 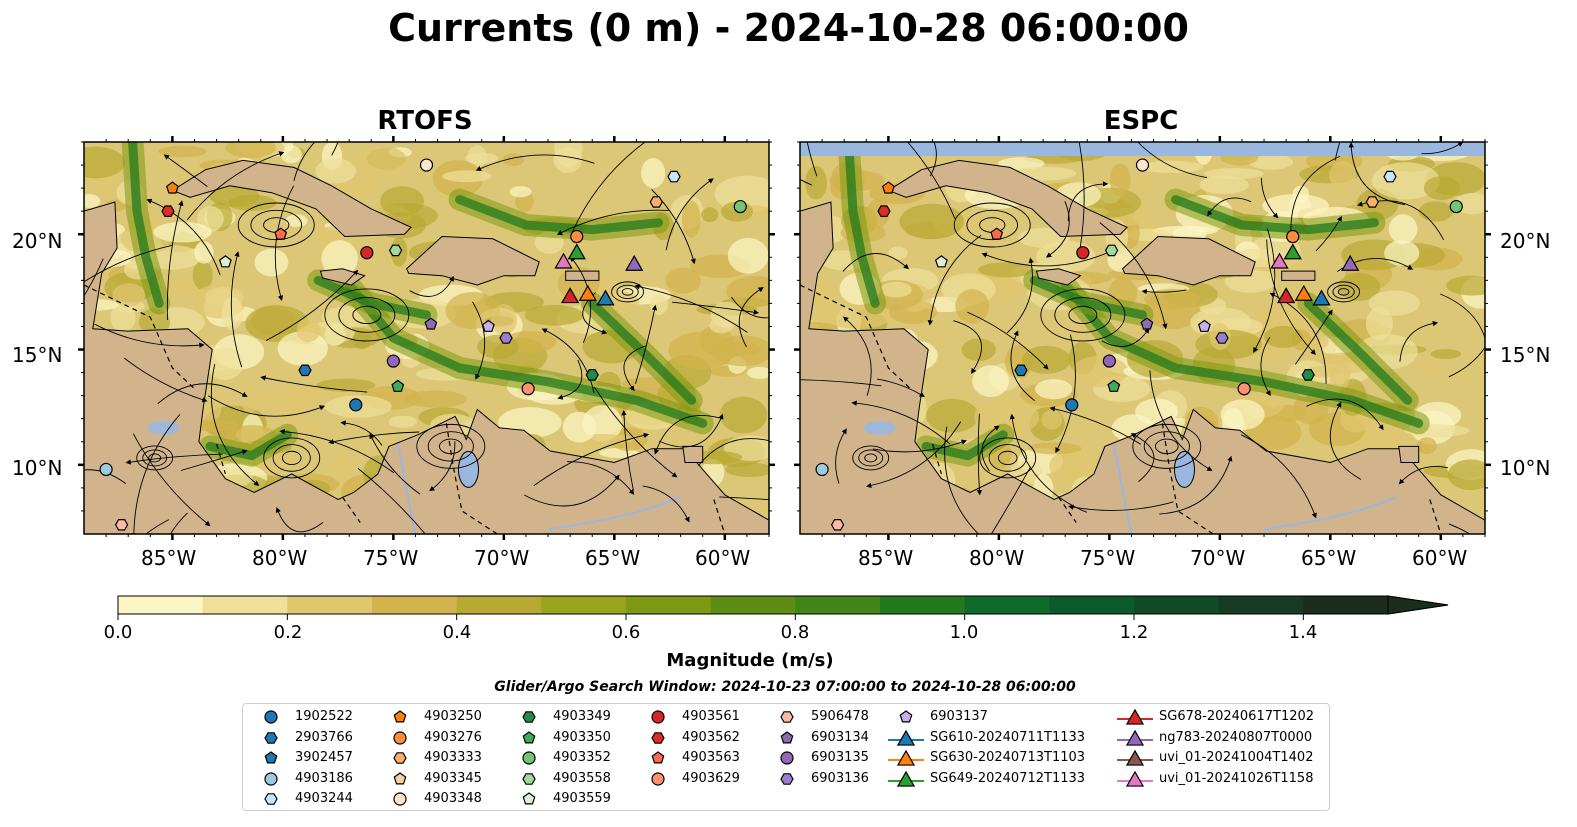 What do you see at coordinates (1440, 558) in the screenshot?
I see `lon-label-60w-espc: 60°W` at bounding box center [1440, 558].